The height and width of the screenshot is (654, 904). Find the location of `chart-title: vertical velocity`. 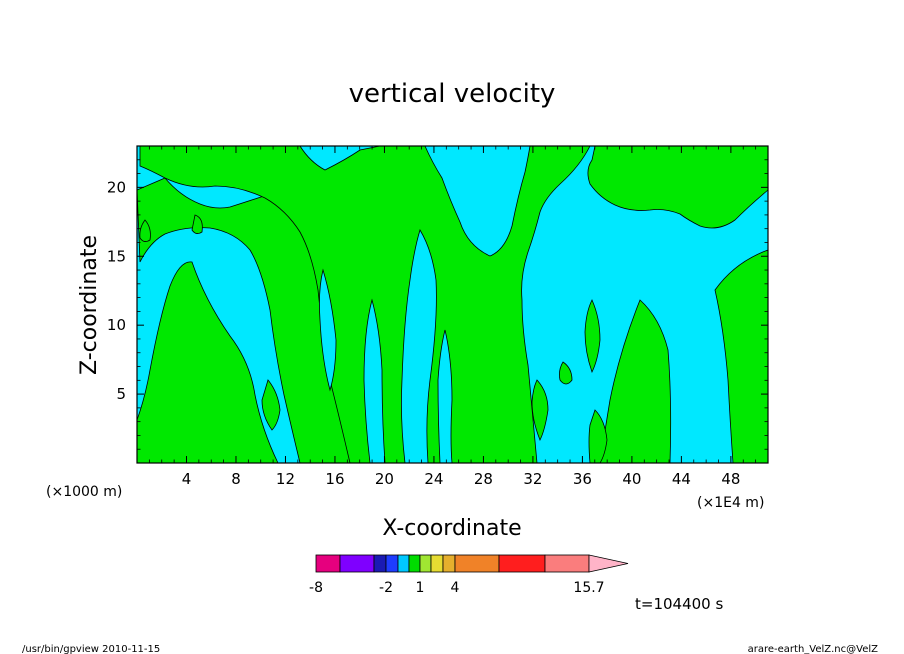

chart-title: vertical velocity is located at coordinates (452, 94).